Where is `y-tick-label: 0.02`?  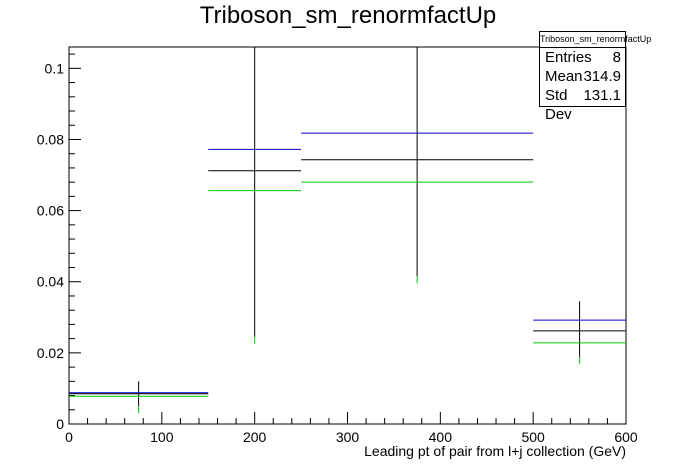 y-tick-label: 0.02 is located at coordinates (50, 353).